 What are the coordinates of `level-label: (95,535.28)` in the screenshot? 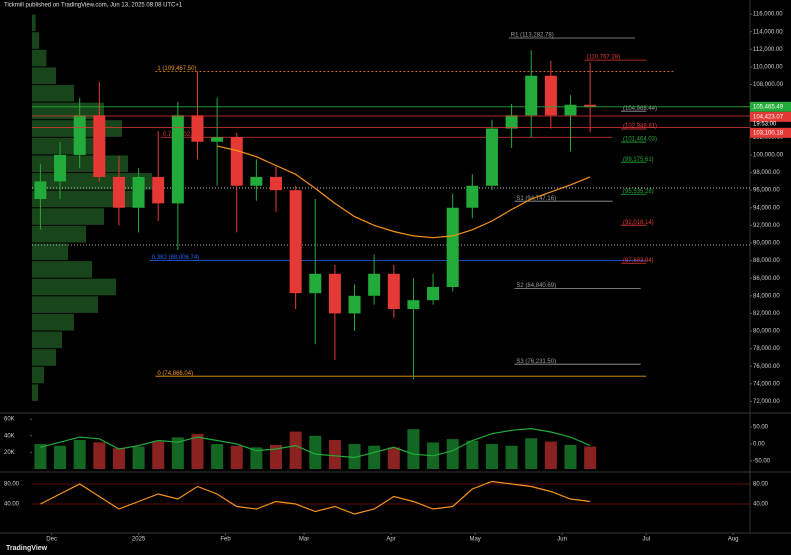 It's located at (638, 192).